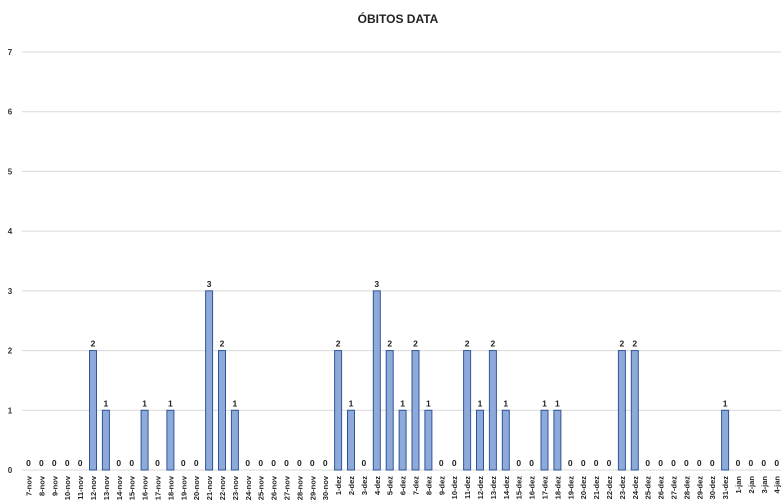 The height and width of the screenshot is (501, 781). What do you see at coordinates (312, 463) in the screenshot?
I see `data-label-29-nov: 0` at bounding box center [312, 463].